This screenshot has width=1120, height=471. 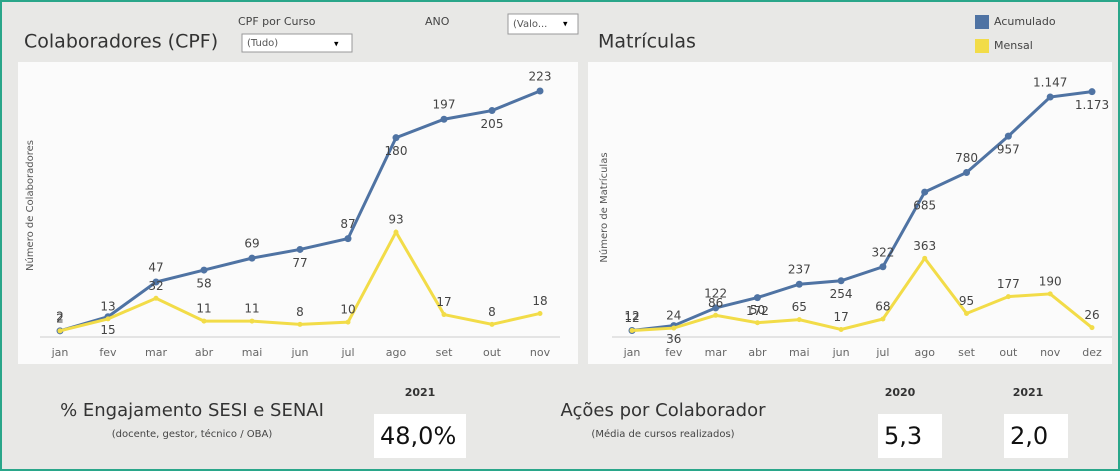 I want to click on chart-title: Colaboradores (CPF), so click(x=121, y=42).